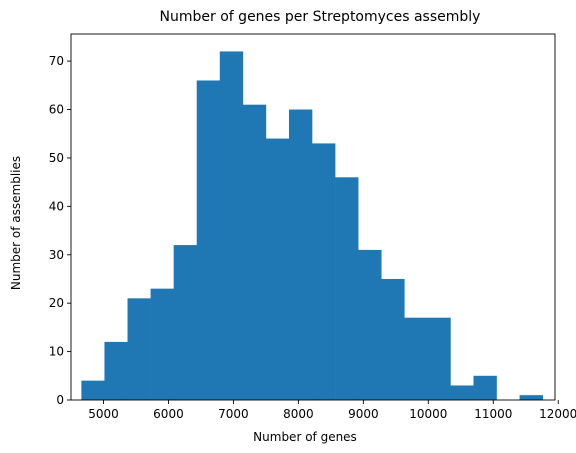 The width and height of the screenshot is (576, 453). I want to click on y-tick-label: 40, so click(56, 206).